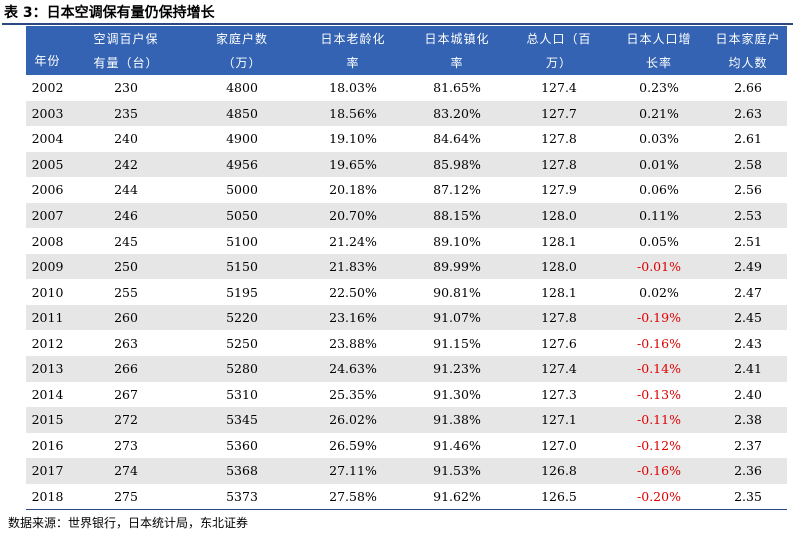 This screenshot has width=797, height=539. I want to click on table-cell: 89.99%, so click(457, 267).